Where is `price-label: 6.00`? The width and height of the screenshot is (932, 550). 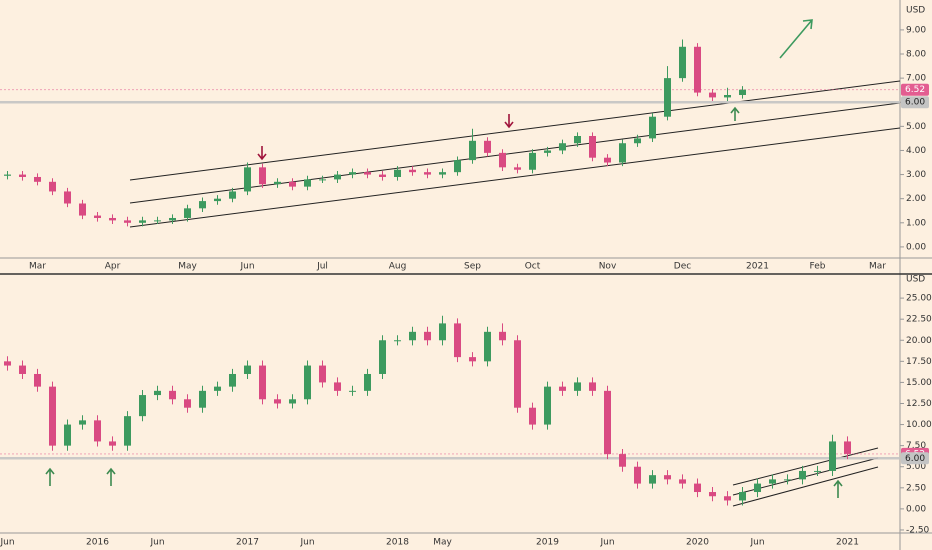 price-label: 6.00 is located at coordinates (915, 103).